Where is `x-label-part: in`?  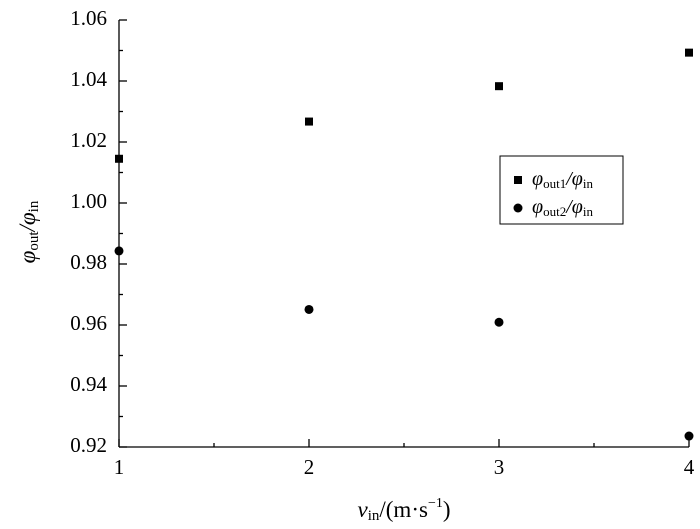
x-label-part: in is located at coordinates (374, 516).